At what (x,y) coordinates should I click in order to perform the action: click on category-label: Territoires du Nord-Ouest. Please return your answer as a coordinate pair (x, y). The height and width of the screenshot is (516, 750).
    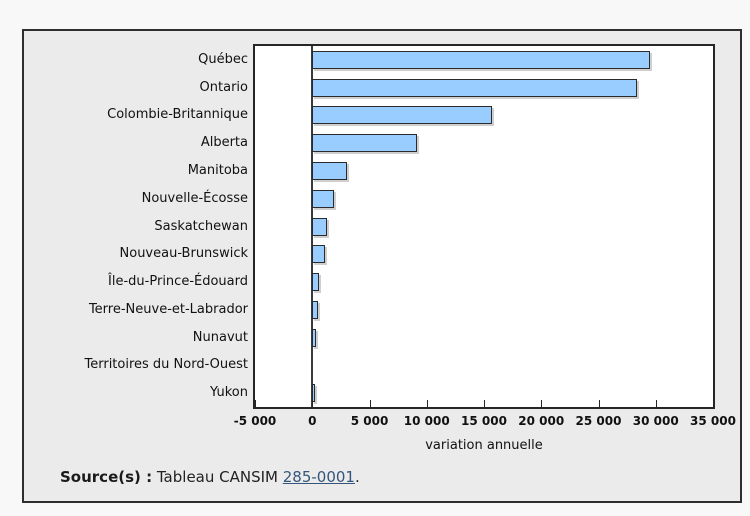
    Looking at the image, I should click on (166, 365).